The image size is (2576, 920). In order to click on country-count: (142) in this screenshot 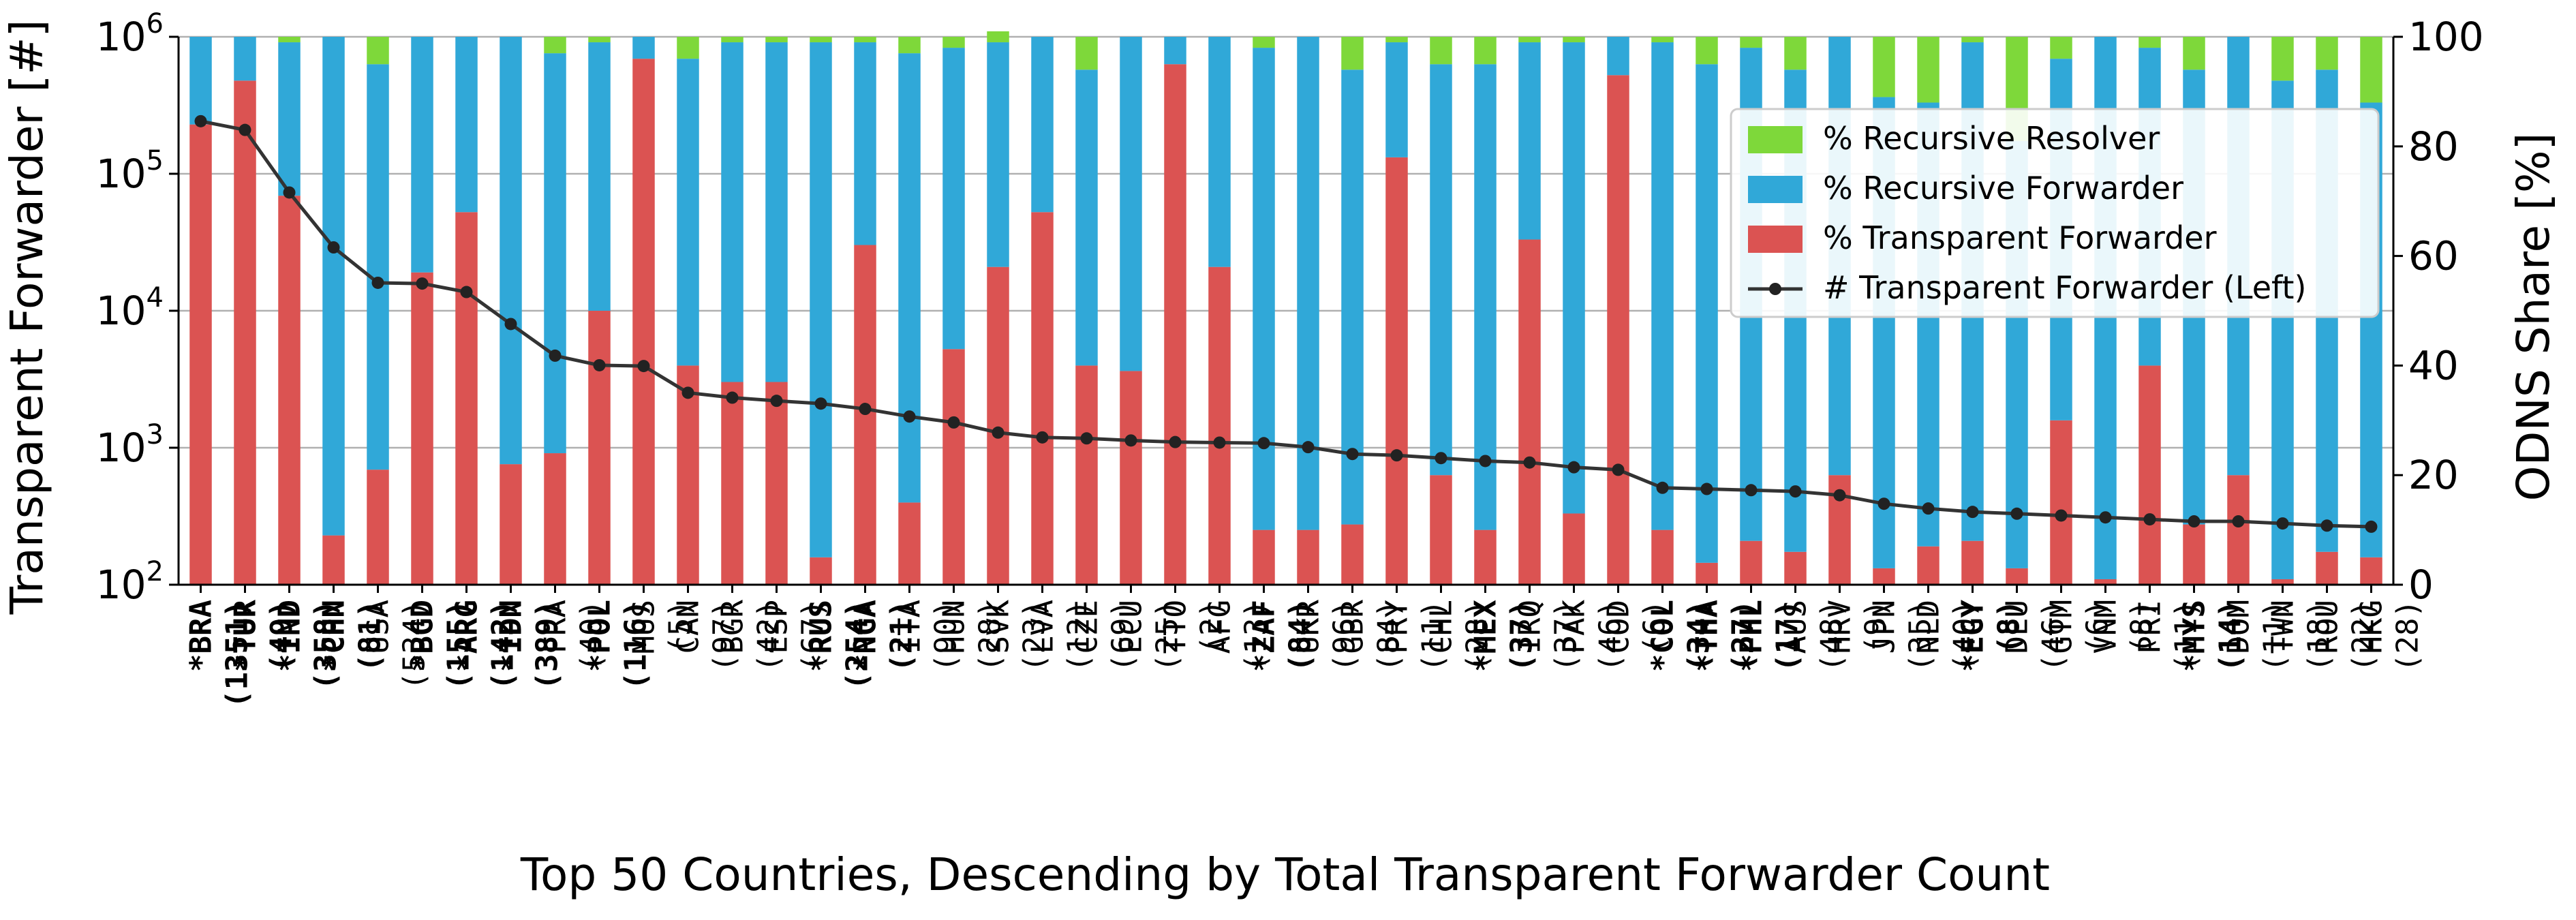, I will do `click(504, 645)`.